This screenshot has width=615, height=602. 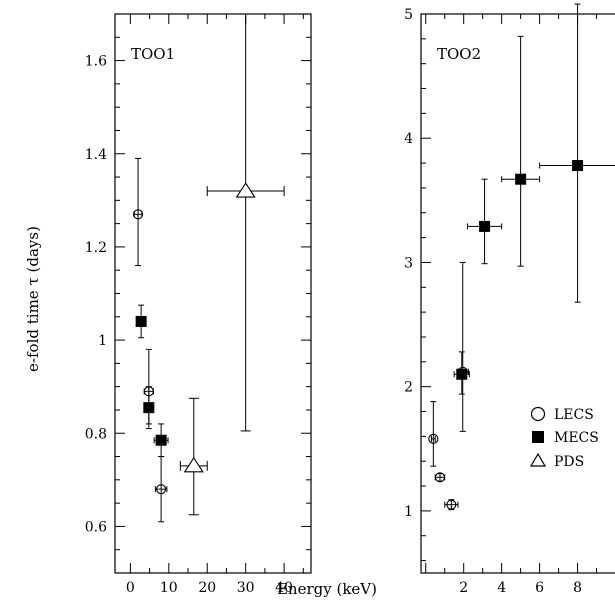 I want to click on y-tick-label: 1.2, so click(x=96, y=248).